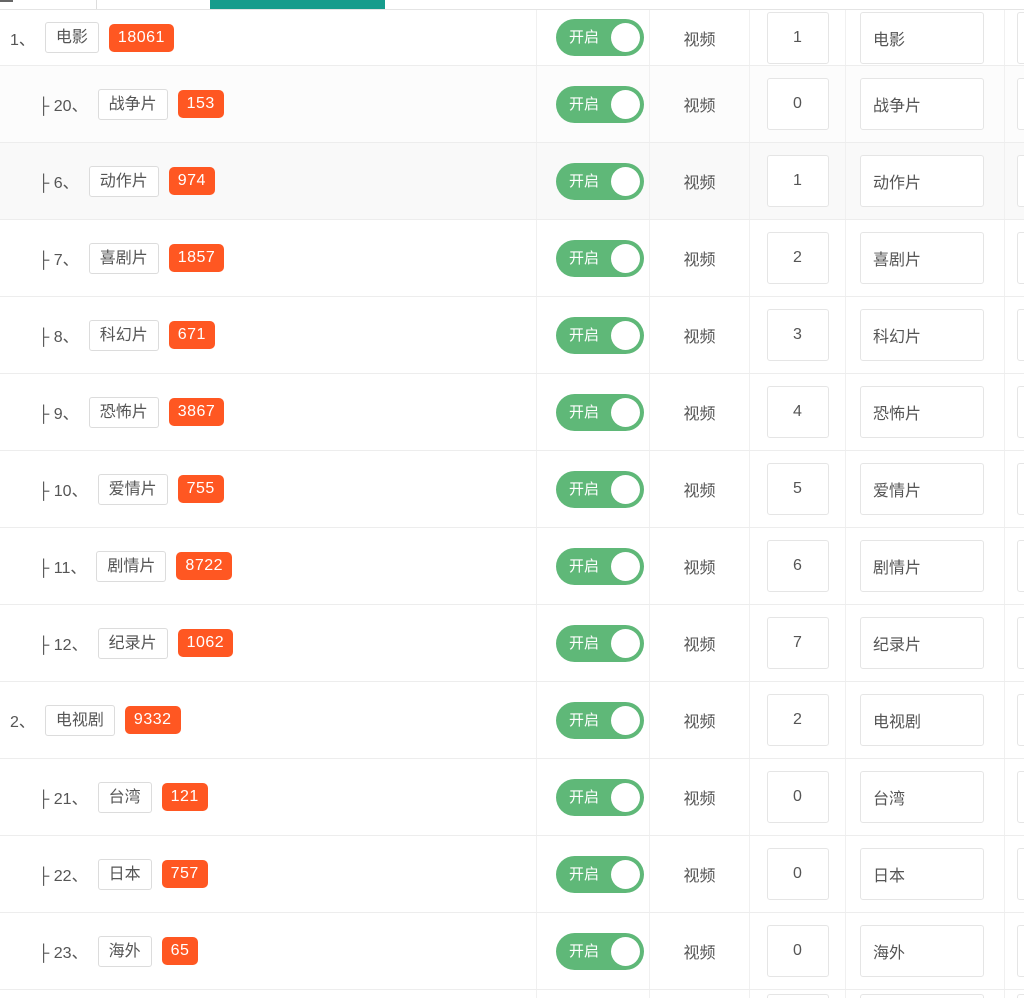  I want to click on table-row: ├ 7、 喜剧片 1857 开启 视频, so click(512, 258).